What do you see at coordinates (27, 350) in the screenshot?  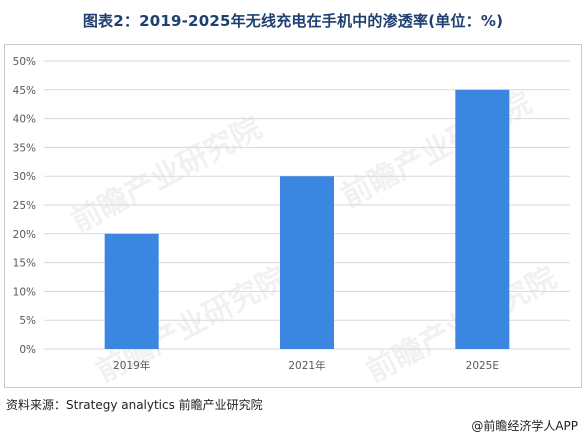 I see `y-tick-label: 0%` at bounding box center [27, 350].